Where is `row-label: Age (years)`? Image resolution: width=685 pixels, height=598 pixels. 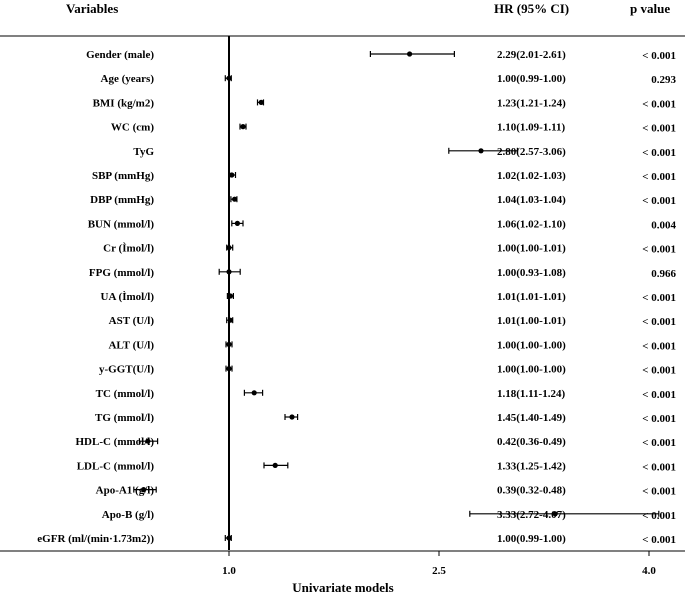
row-label: Age (years) is located at coordinates (128, 79).